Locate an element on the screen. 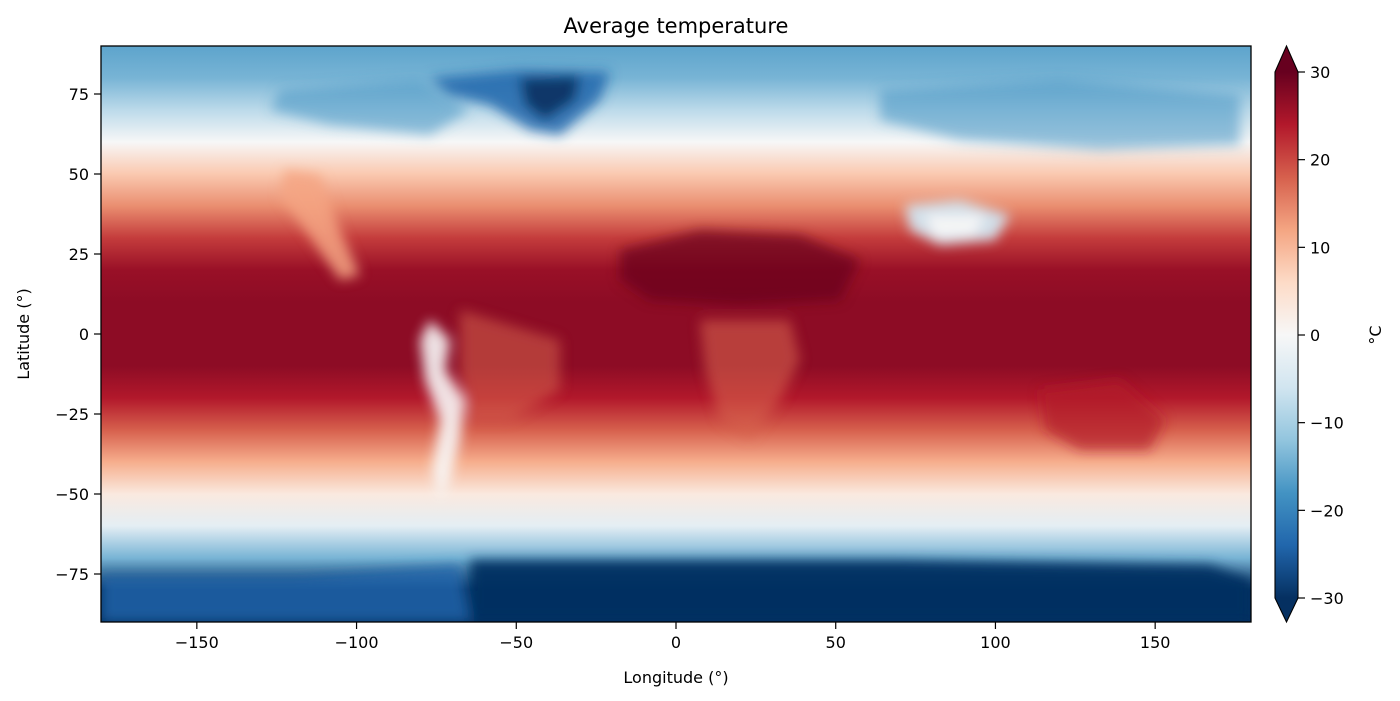 The image size is (1400, 701). x-axis: −150 −100 −50 0 50 100 150 is located at coordinates (673, 637).